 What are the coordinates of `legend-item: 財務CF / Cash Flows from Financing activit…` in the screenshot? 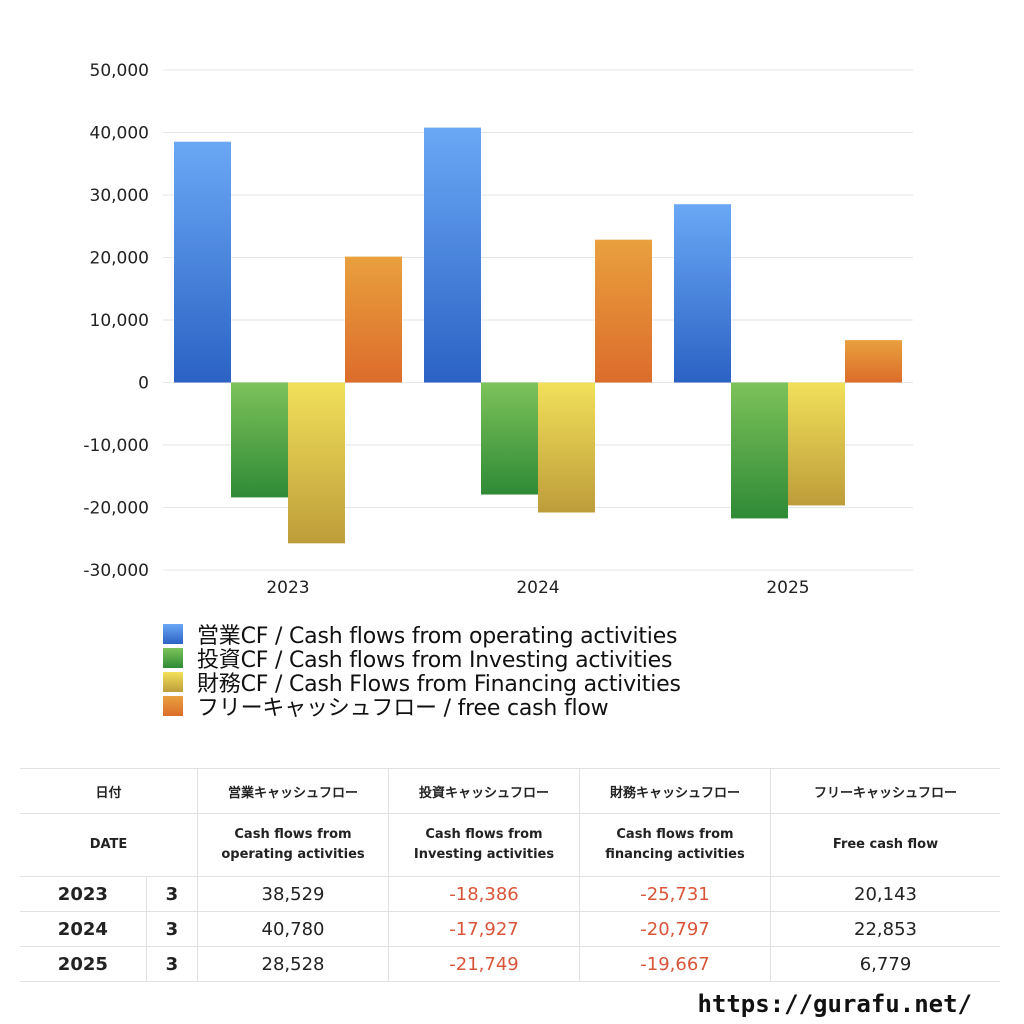 It's located at (422, 683).